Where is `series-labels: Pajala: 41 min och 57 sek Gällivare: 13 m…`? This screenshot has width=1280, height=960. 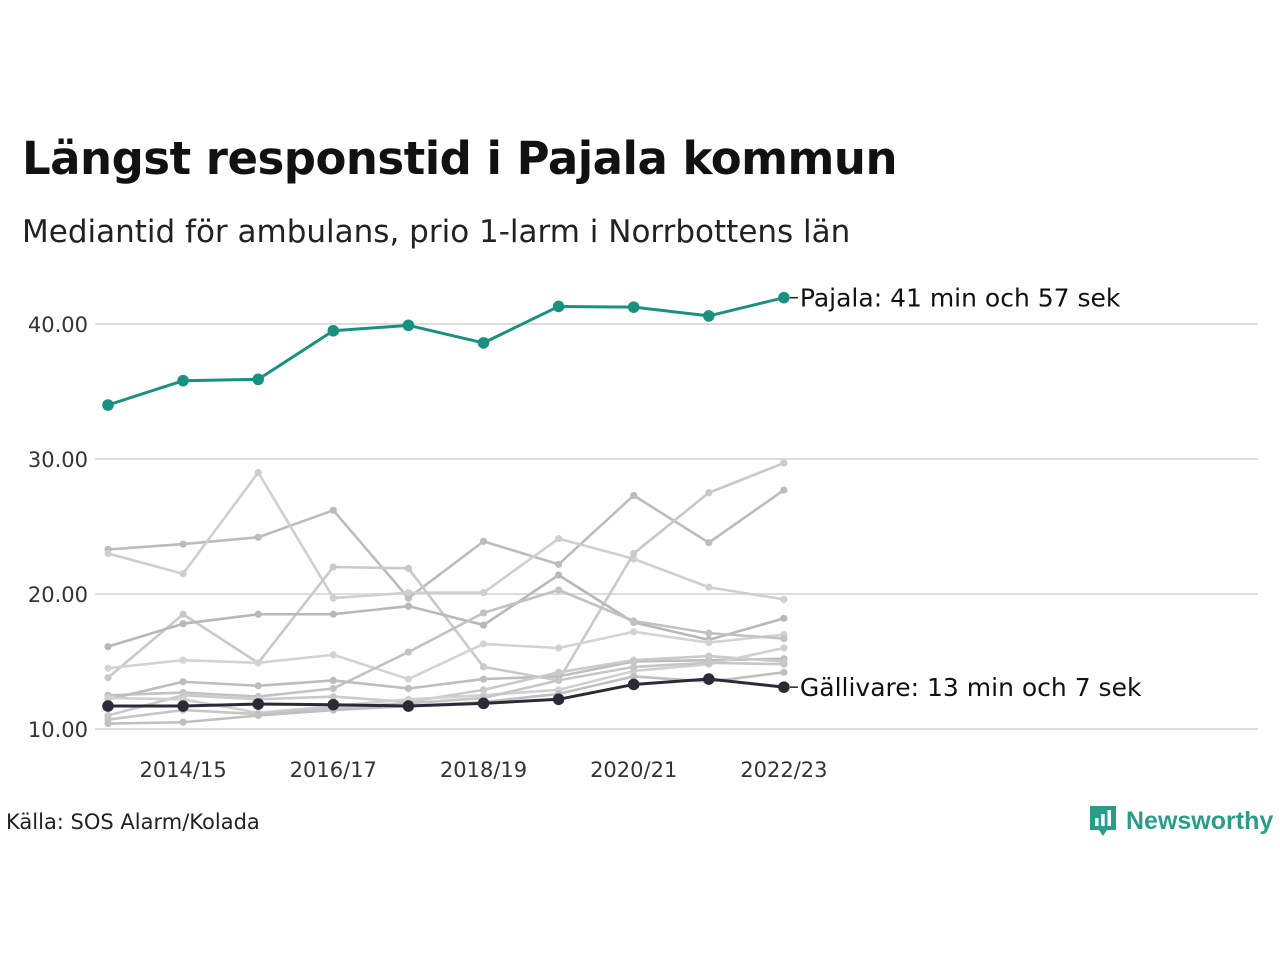 series-labels: Pajala: 41 min och 57 sek Gällivare: 13 m… is located at coordinates (965, 493).